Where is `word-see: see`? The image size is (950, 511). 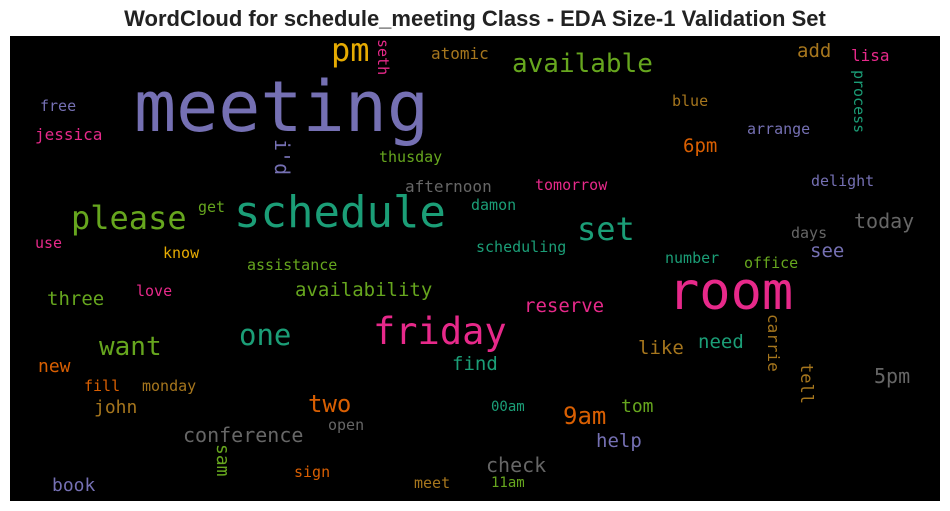 word-see: see is located at coordinates (827, 251).